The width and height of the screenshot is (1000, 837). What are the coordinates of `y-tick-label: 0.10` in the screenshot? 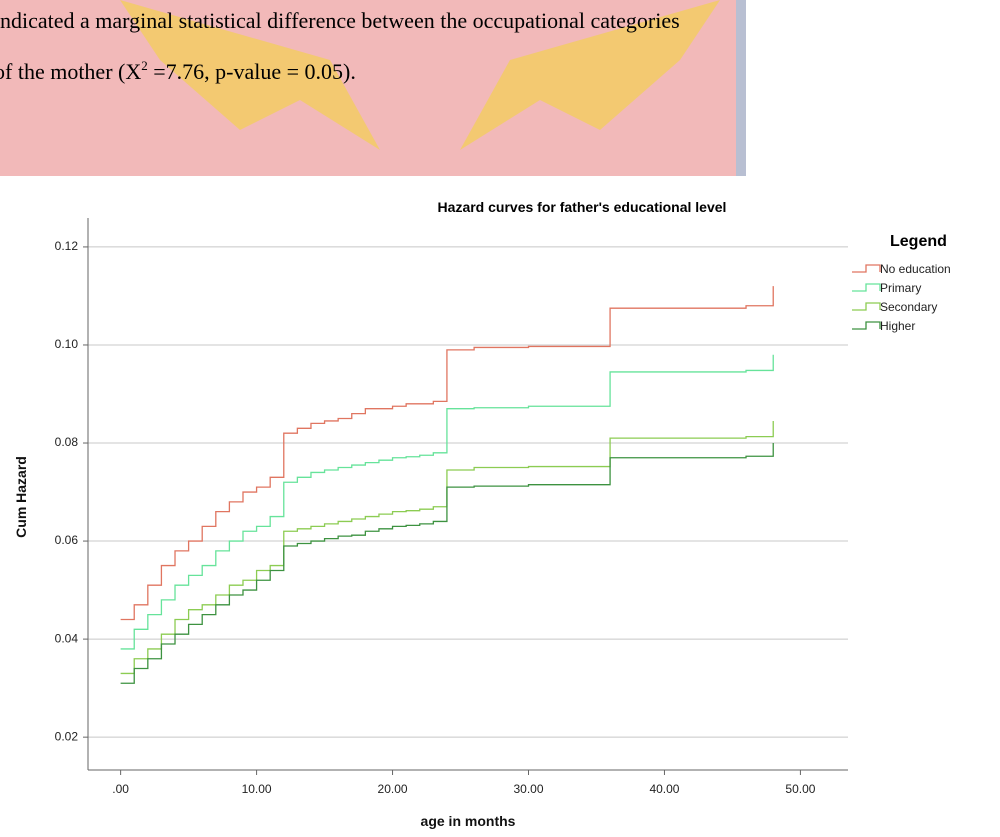 It's located at (67, 344).